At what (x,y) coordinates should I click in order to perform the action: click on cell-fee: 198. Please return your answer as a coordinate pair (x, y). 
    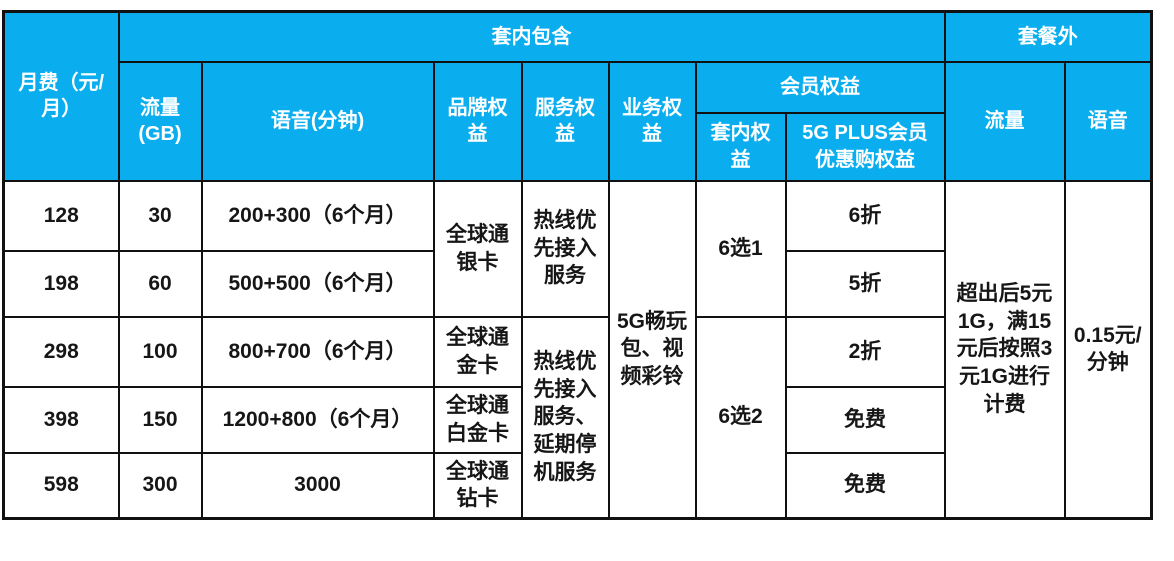
    Looking at the image, I should click on (61, 283).